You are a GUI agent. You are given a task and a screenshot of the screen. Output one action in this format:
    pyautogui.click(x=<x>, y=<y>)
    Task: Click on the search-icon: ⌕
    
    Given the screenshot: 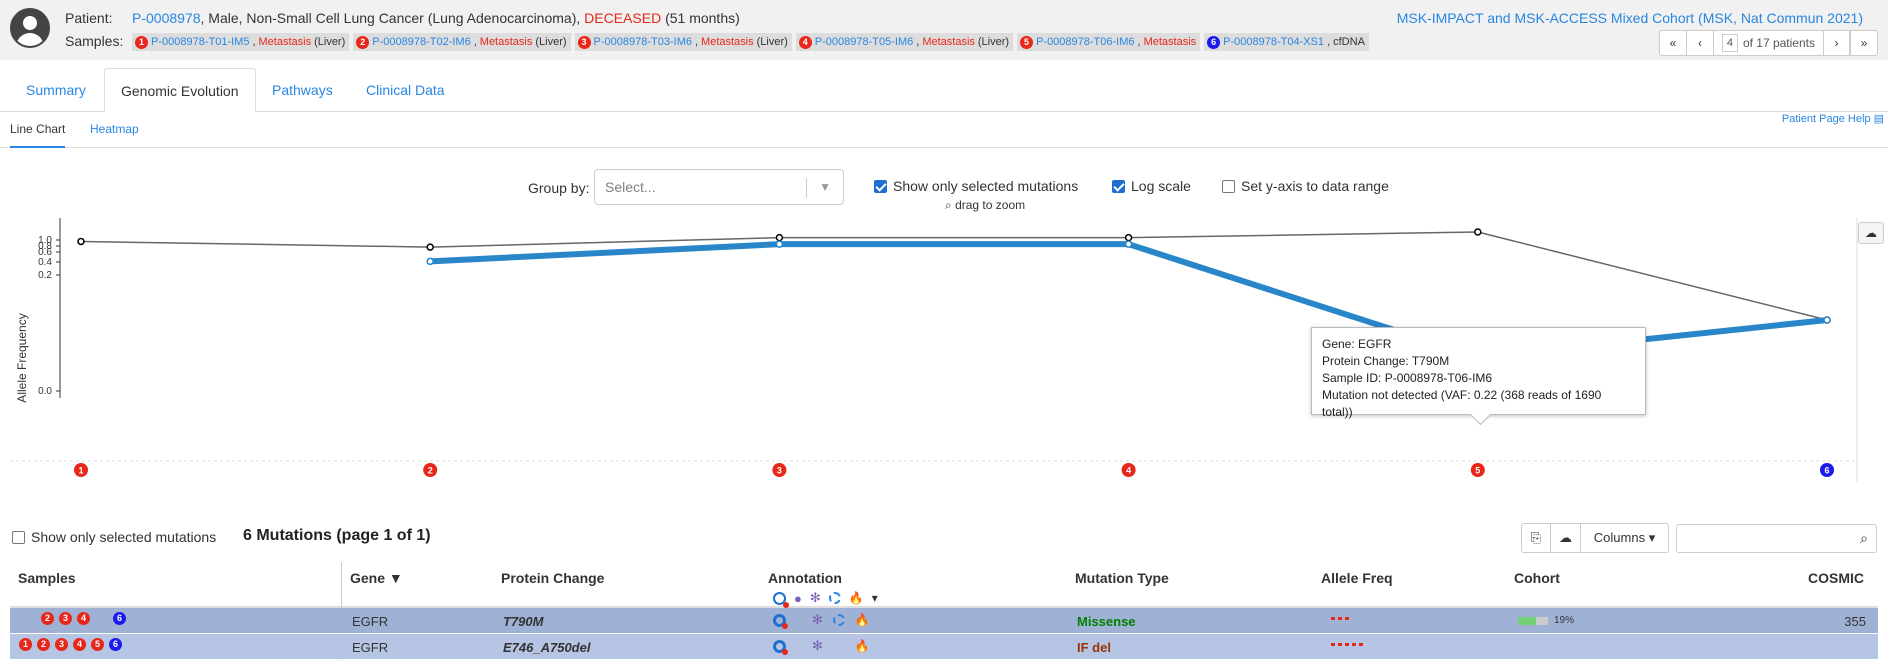 What is the action you would take?
    pyautogui.click(x=1864, y=538)
    